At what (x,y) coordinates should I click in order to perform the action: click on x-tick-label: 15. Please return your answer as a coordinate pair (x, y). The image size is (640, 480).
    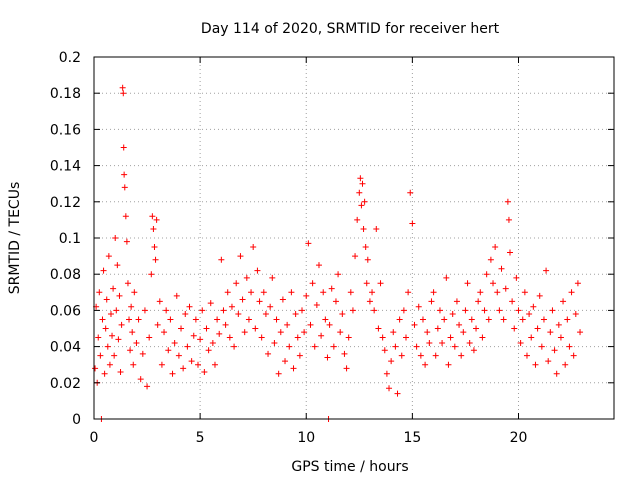
    Looking at the image, I should click on (412, 438).